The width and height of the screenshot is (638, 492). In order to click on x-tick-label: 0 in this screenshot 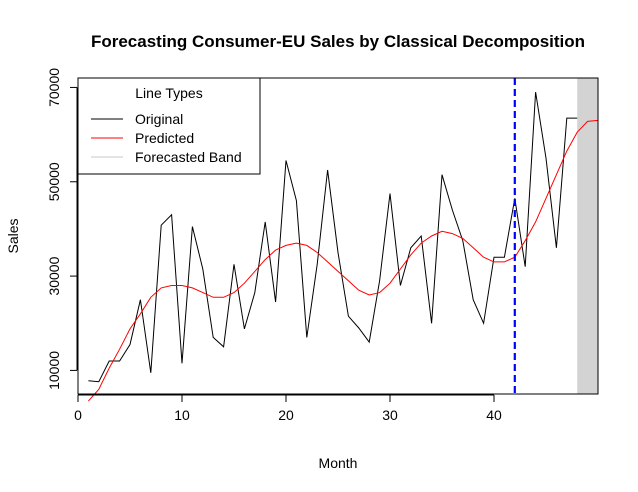, I will do `click(78, 415)`.